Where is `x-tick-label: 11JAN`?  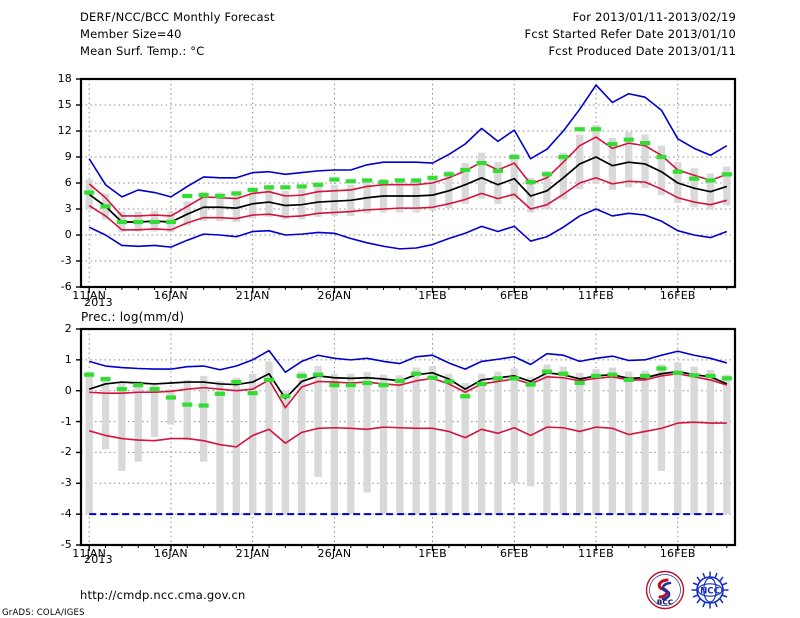
x-tick-label: 11JAN is located at coordinates (89, 295).